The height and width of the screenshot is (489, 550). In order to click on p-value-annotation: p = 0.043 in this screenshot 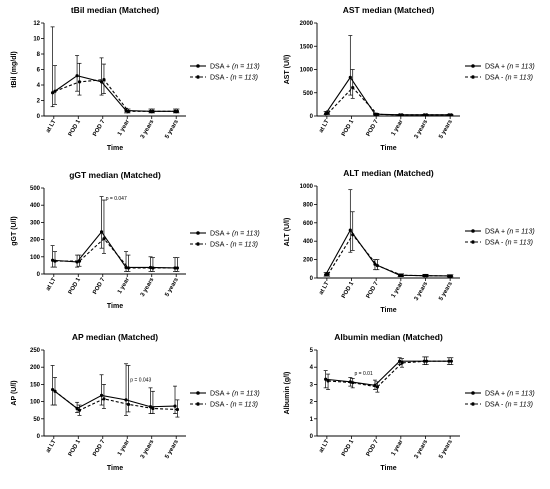, I will do `click(140, 381)`.